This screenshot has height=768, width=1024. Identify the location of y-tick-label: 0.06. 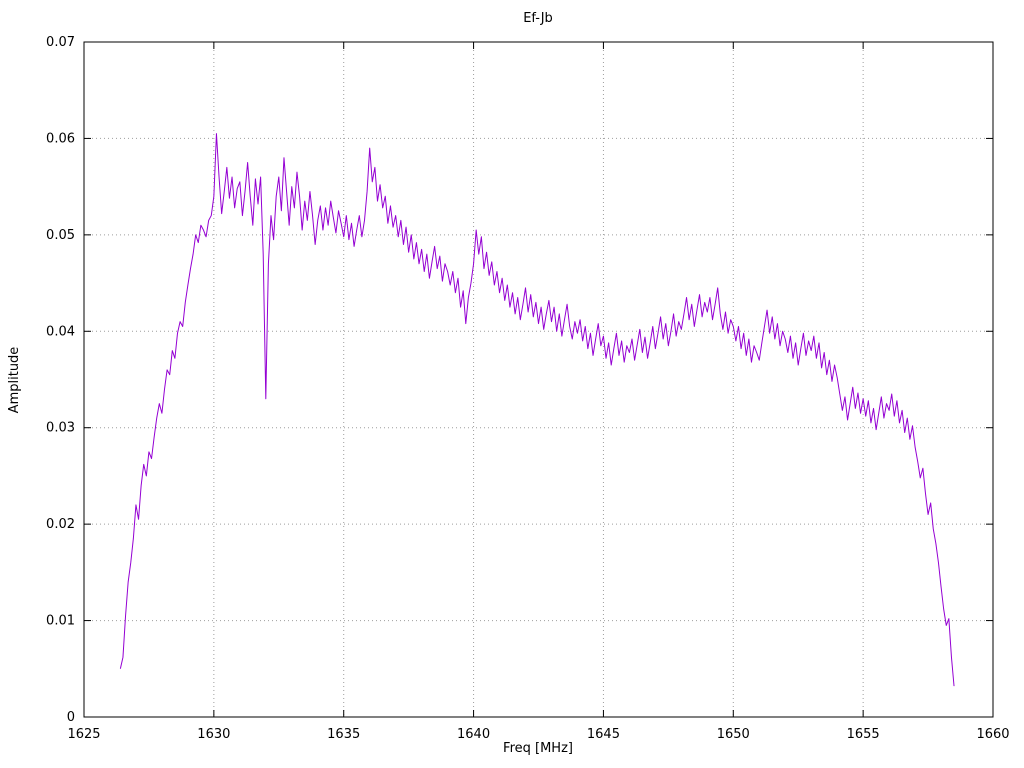
(60, 138).